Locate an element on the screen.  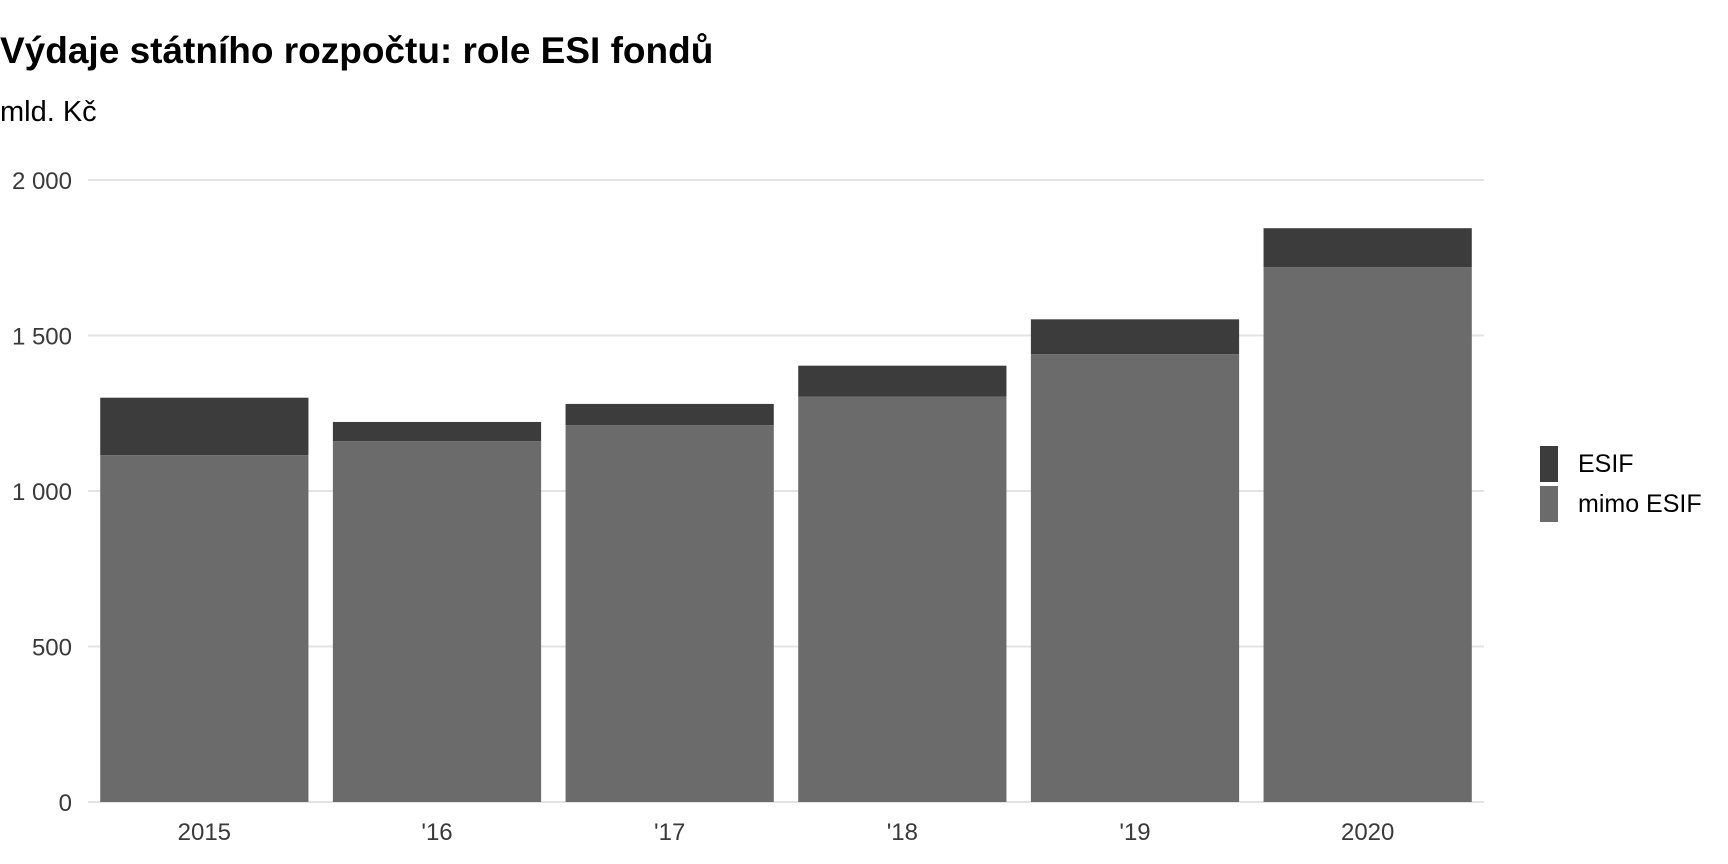
legend-label: ESIF is located at coordinates (1606, 463).